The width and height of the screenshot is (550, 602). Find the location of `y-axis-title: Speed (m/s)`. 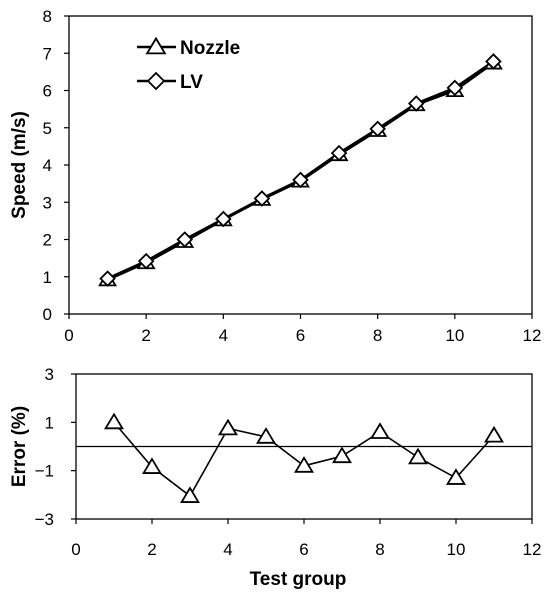

y-axis-title: Speed (m/s) is located at coordinates (19, 165).